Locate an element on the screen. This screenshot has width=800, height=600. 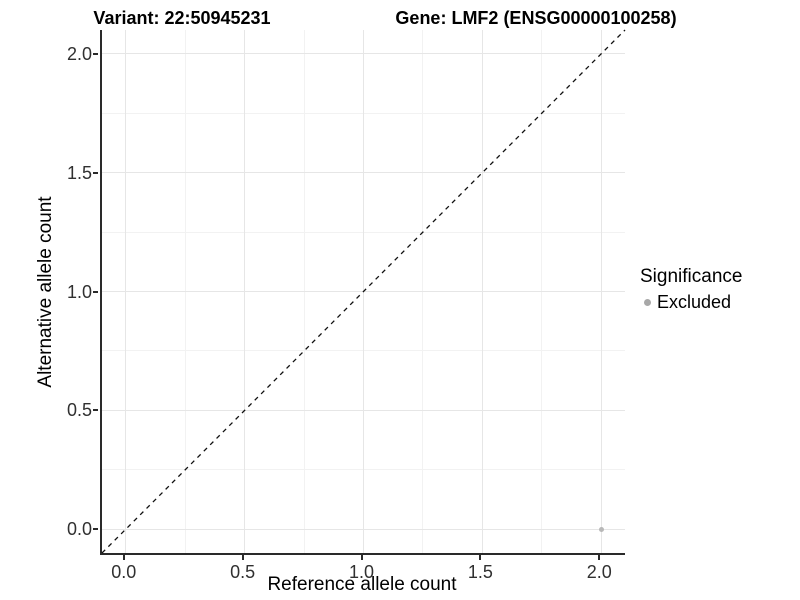
x-tick-label: 1.5 is located at coordinates (480, 572).